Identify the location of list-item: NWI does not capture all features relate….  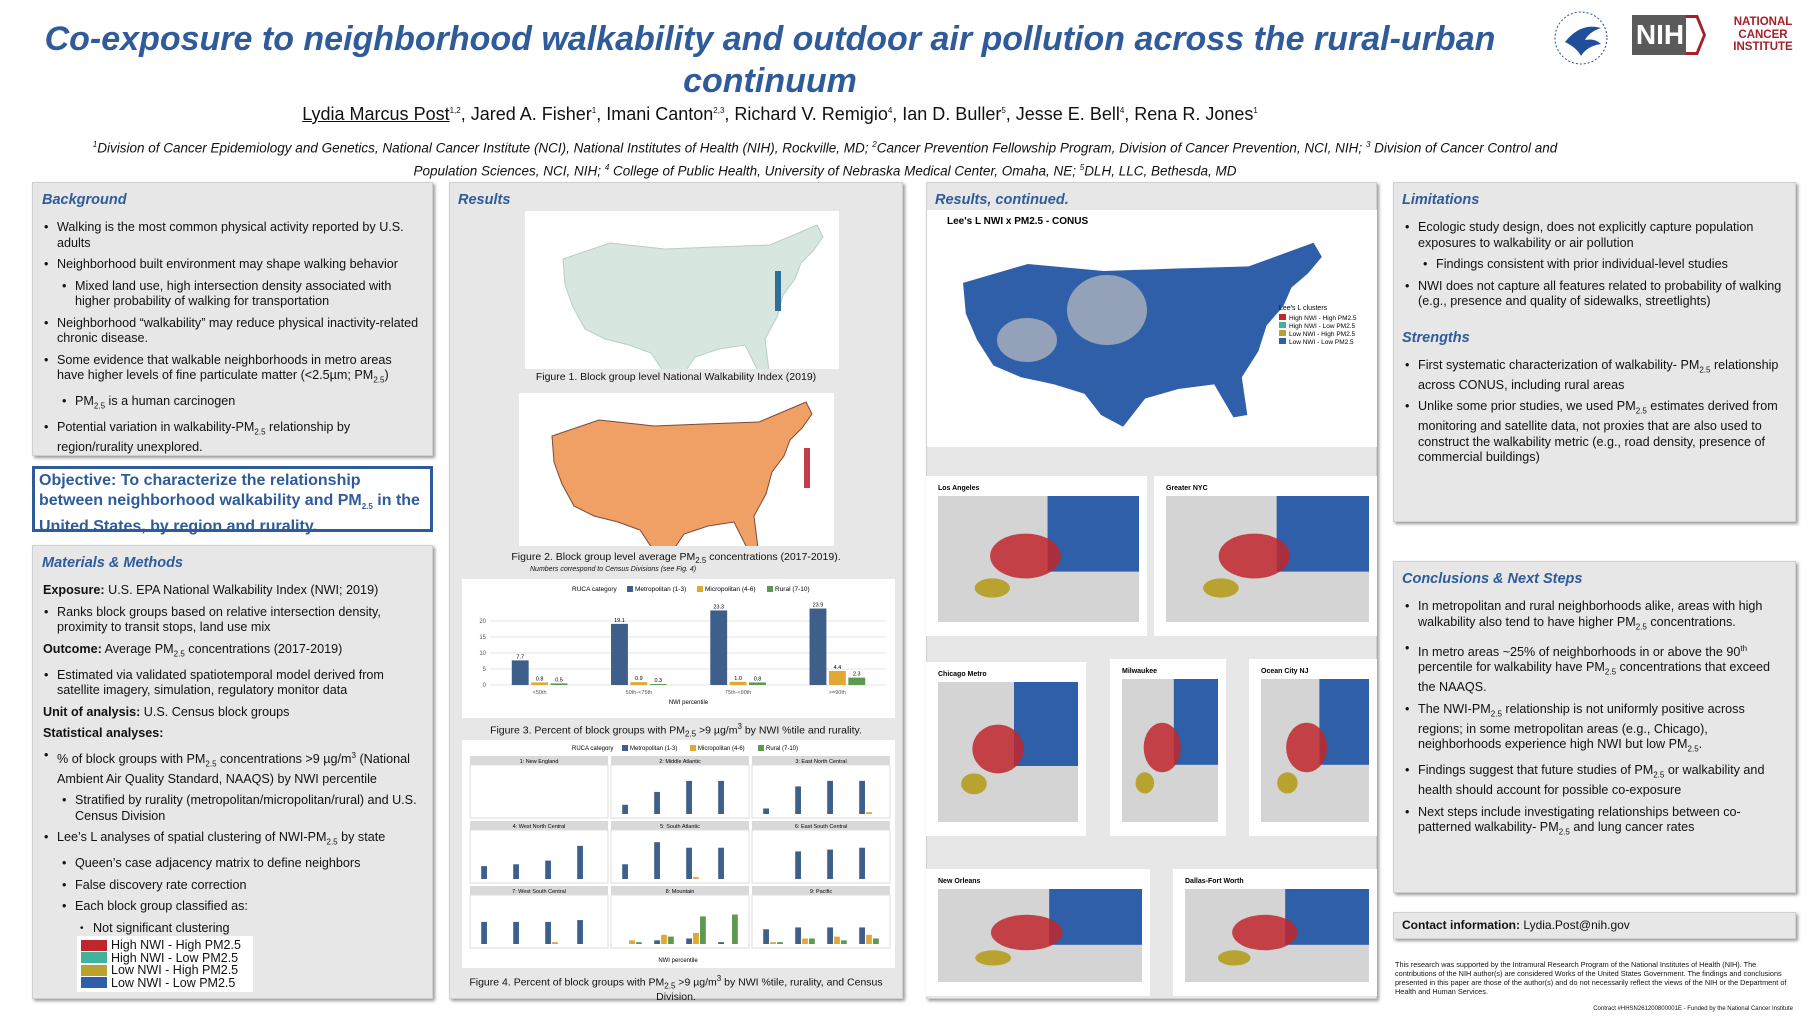
(1594, 294).